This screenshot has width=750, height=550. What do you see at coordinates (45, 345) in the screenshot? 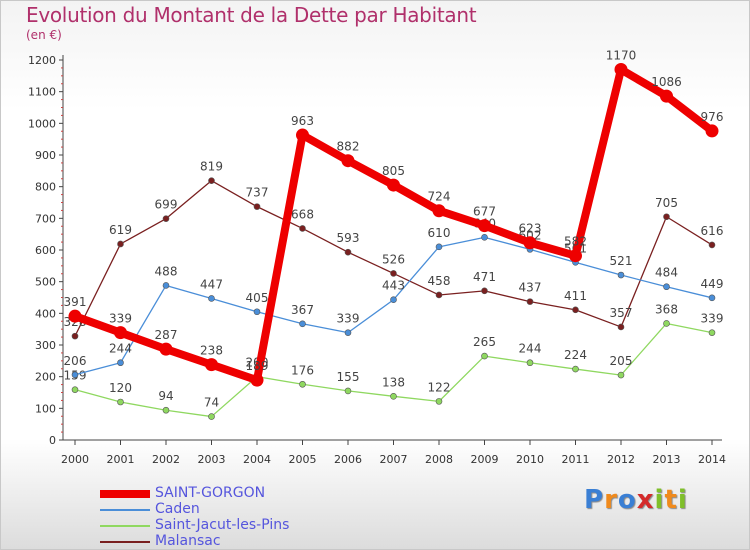
I see `y-tick-label: 300` at bounding box center [45, 345].